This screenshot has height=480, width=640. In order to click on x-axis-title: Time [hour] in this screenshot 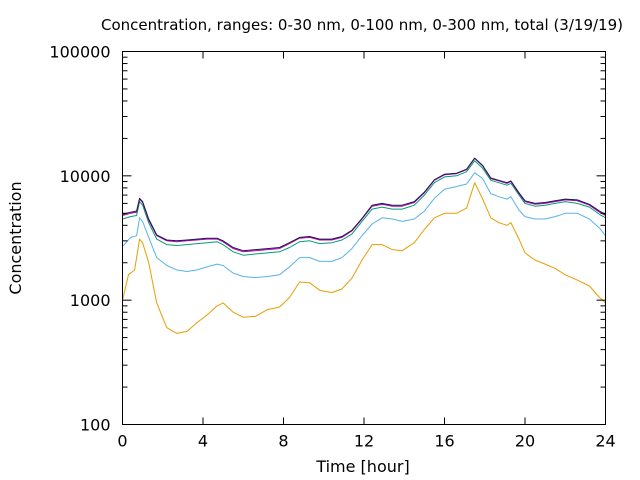, I will do `click(362, 466)`.